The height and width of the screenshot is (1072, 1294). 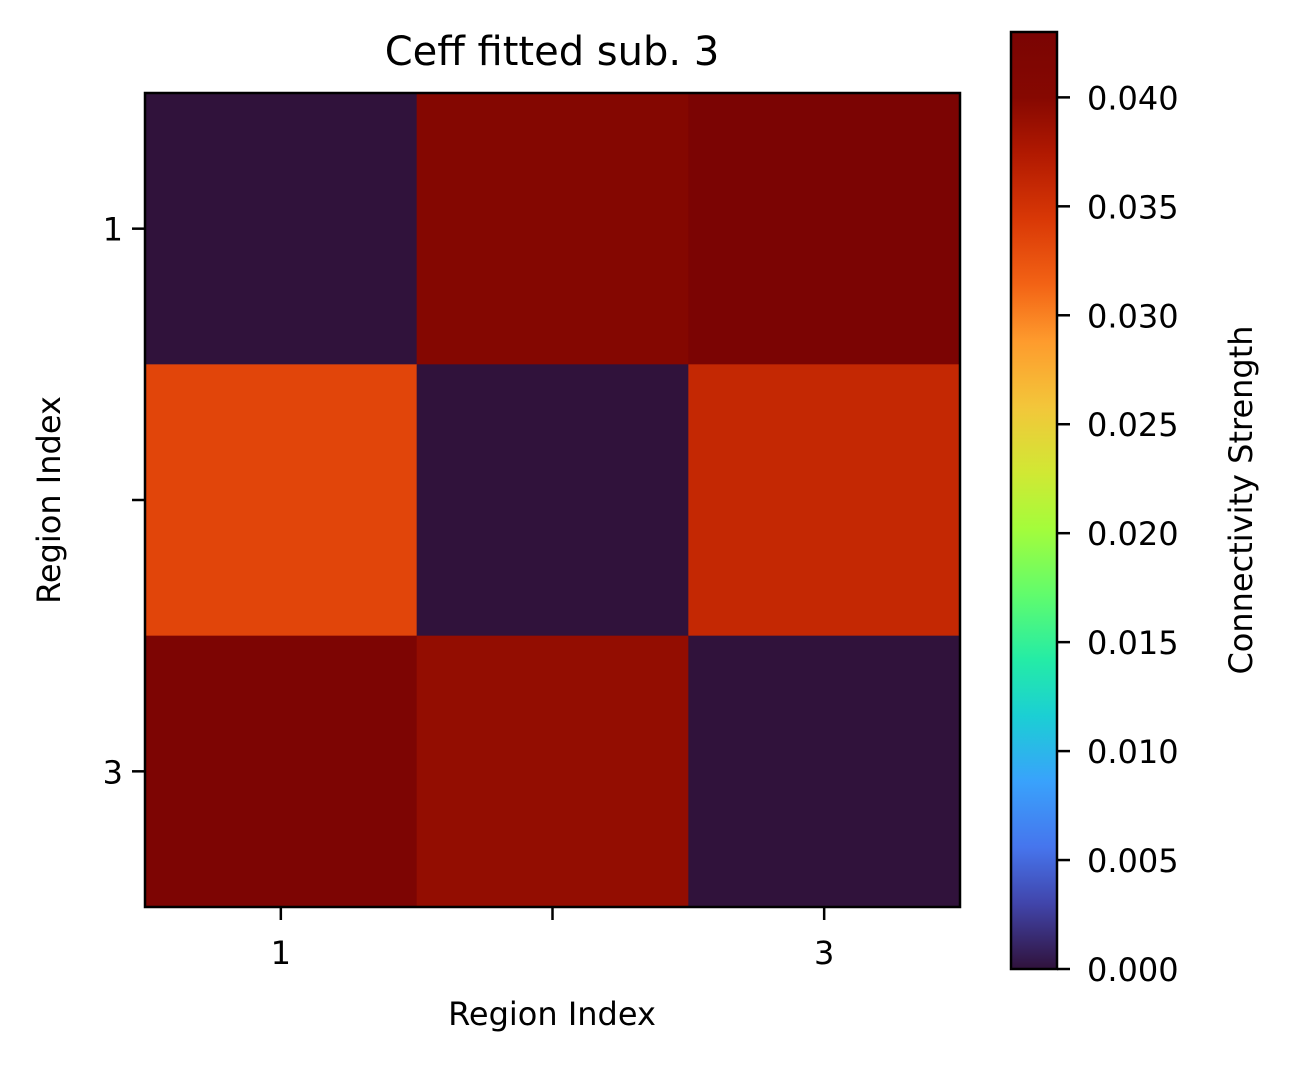 What do you see at coordinates (552, 1014) in the screenshot?
I see `x-axis-label: Region Index` at bounding box center [552, 1014].